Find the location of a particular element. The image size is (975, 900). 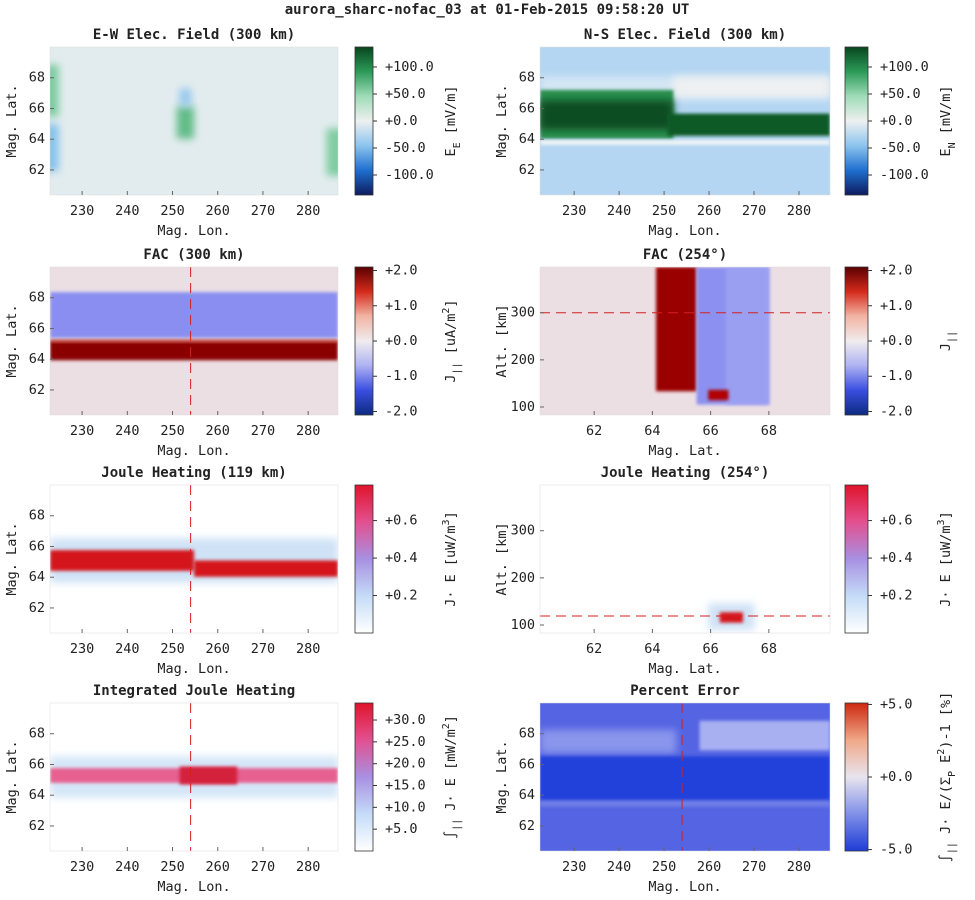

colorbar-label: J· E [uW/m3] is located at coordinates (945, 558).